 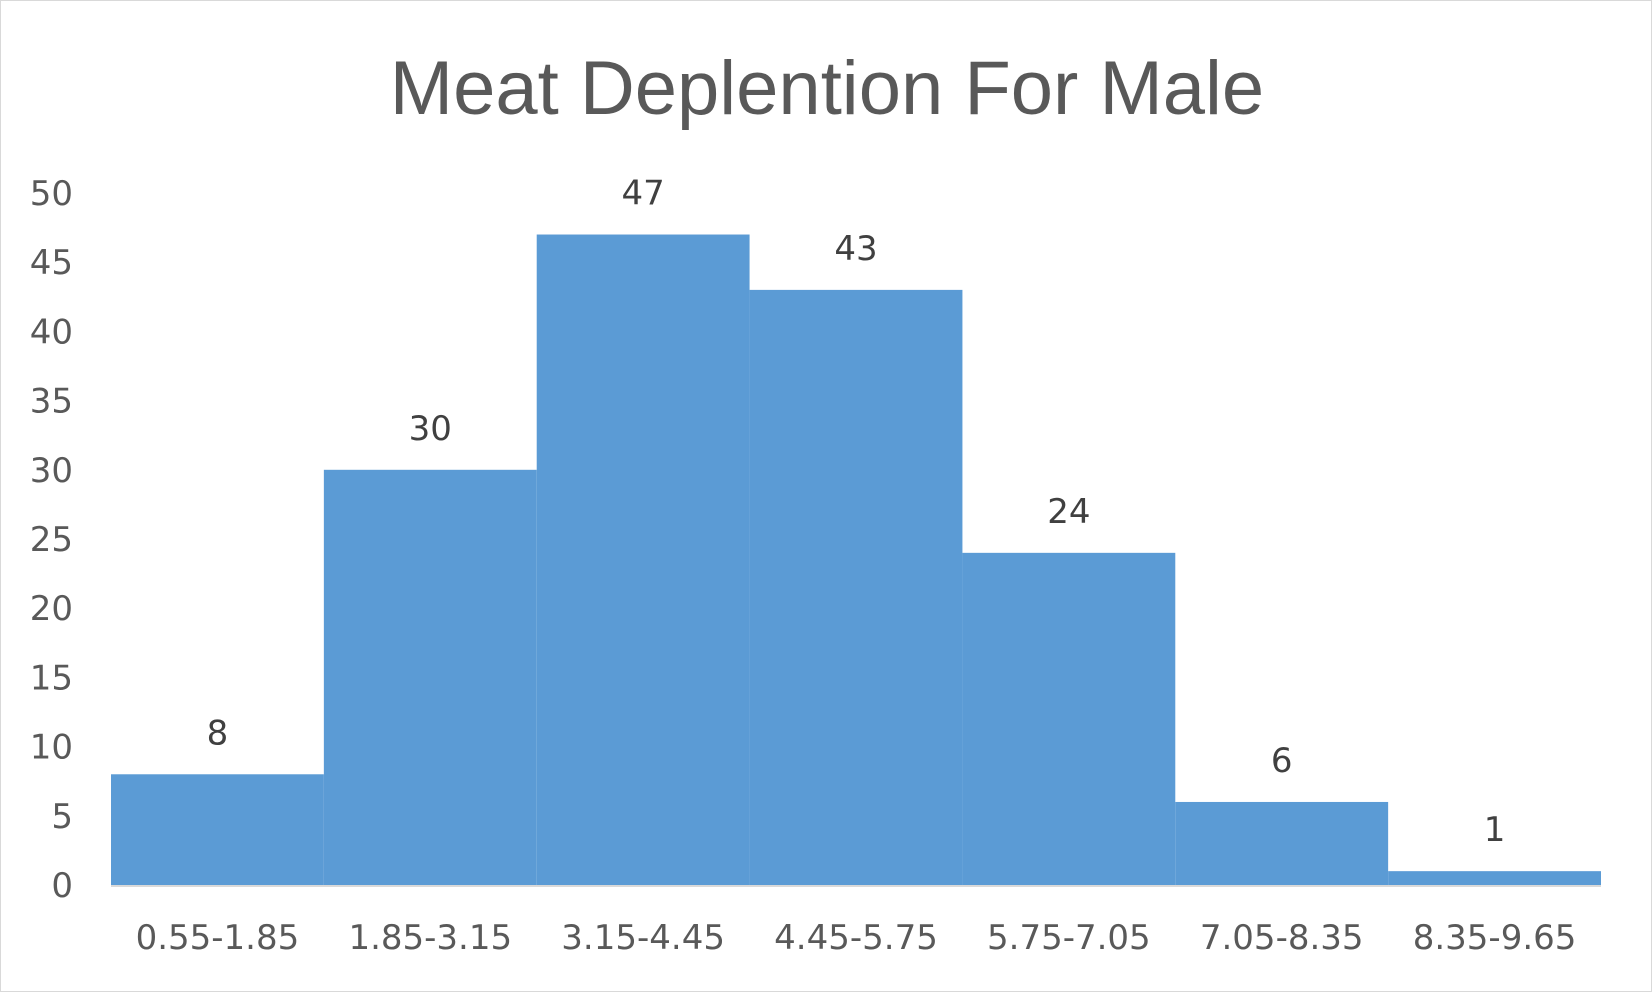 I want to click on y-tick-label: 50, so click(x=51, y=194).